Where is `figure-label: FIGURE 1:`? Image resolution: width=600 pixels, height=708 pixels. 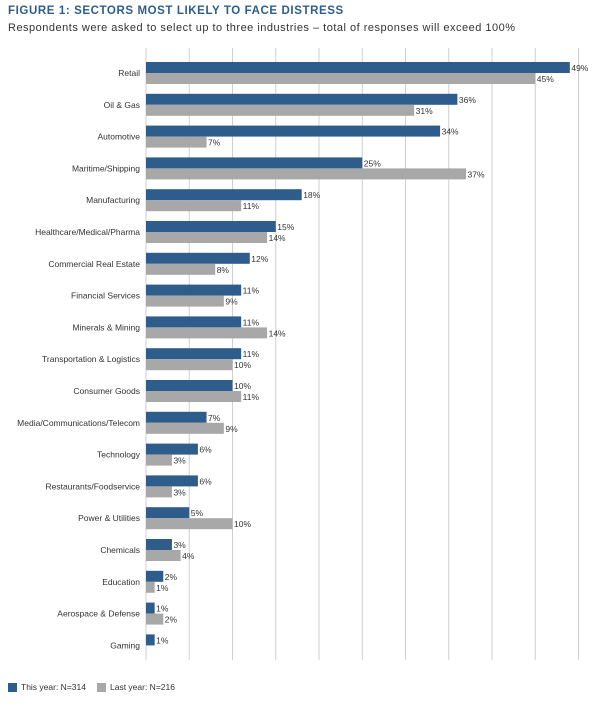
figure-label: FIGURE 1: is located at coordinates (39, 11).